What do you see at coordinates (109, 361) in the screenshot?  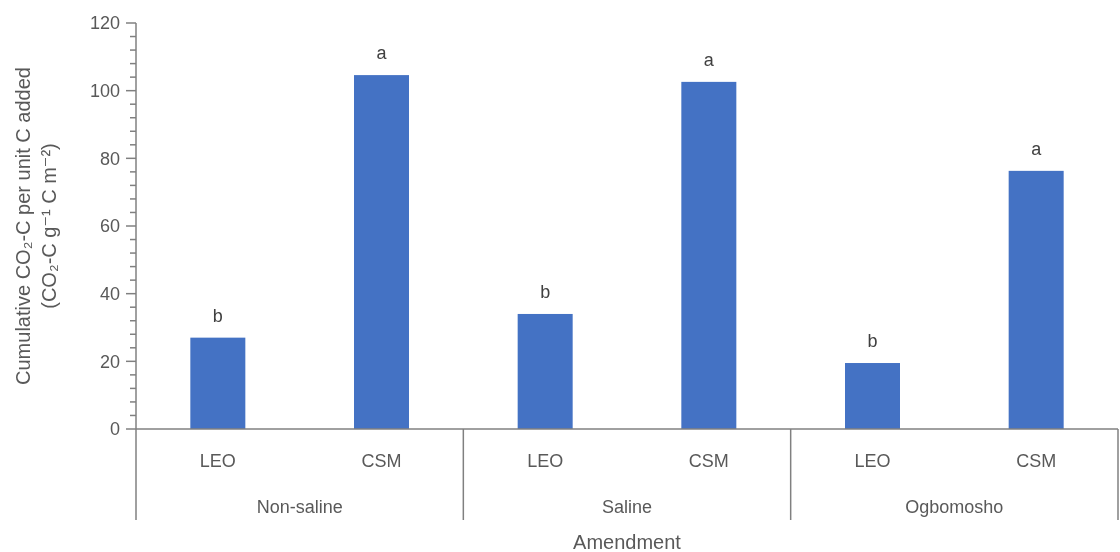 I see `y-tick-label: 20` at bounding box center [109, 361].